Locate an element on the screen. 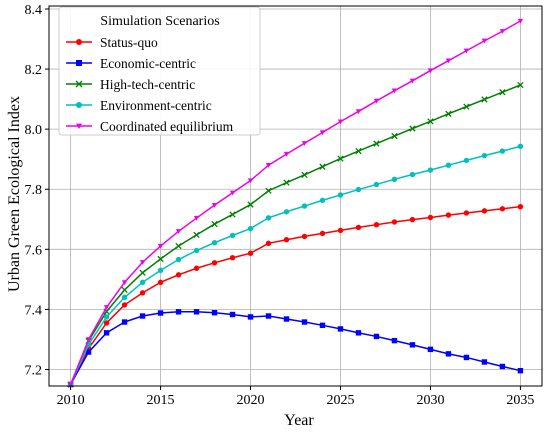  series-line is located at coordinates (295, 348).